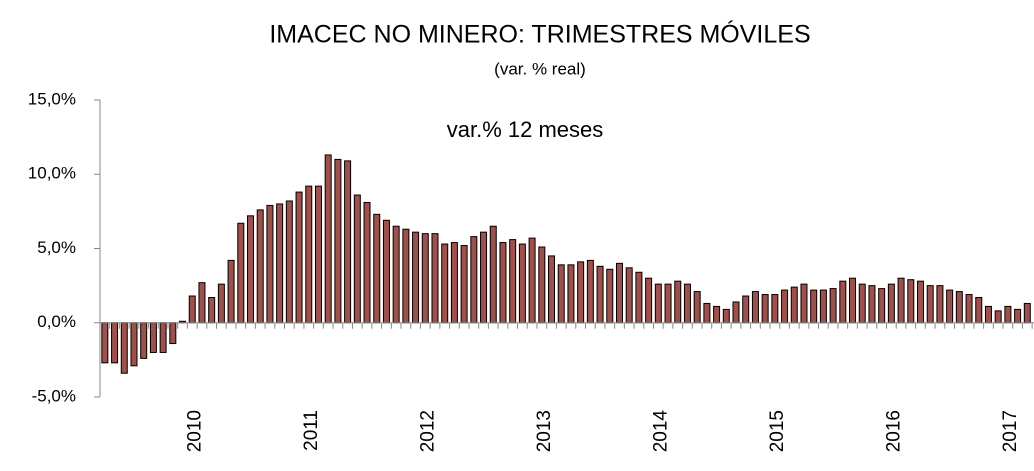 Image resolution: width=1034 pixels, height=471 pixels. What do you see at coordinates (544, 431) in the screenshot?
I see `x-tick-label: 2013` at bounding box center [544, 431].